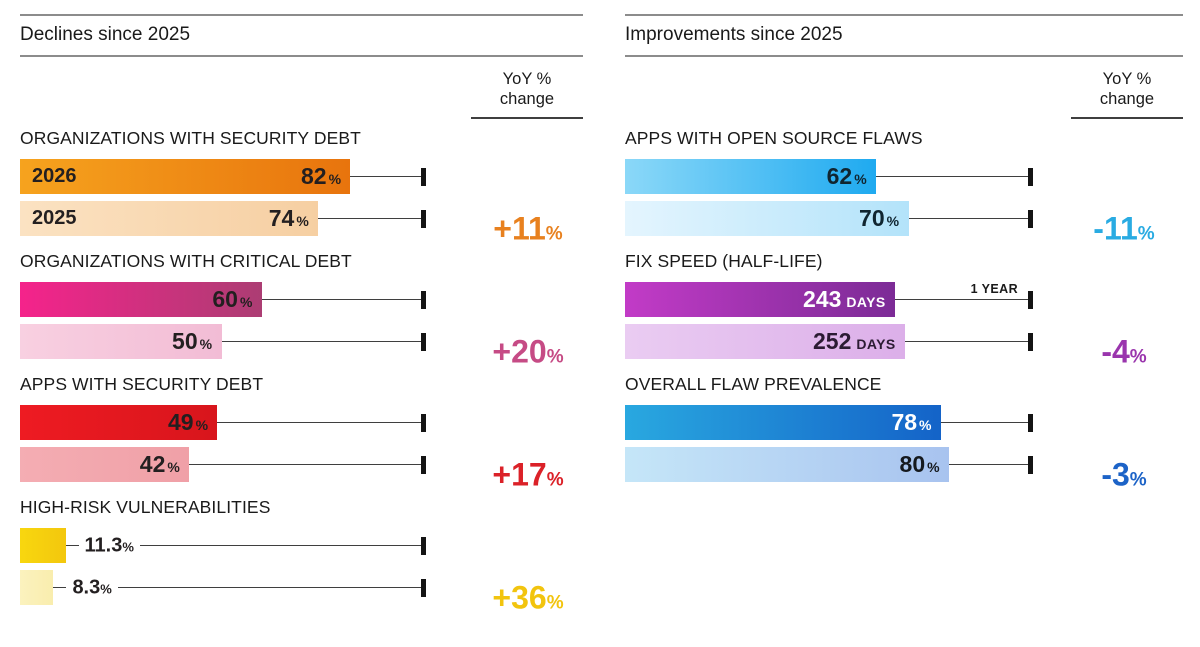 The image size is (1200, 647). Describe the element at coordinates (767, 218) in the screenshot. I see `bar: 70%` at that location.